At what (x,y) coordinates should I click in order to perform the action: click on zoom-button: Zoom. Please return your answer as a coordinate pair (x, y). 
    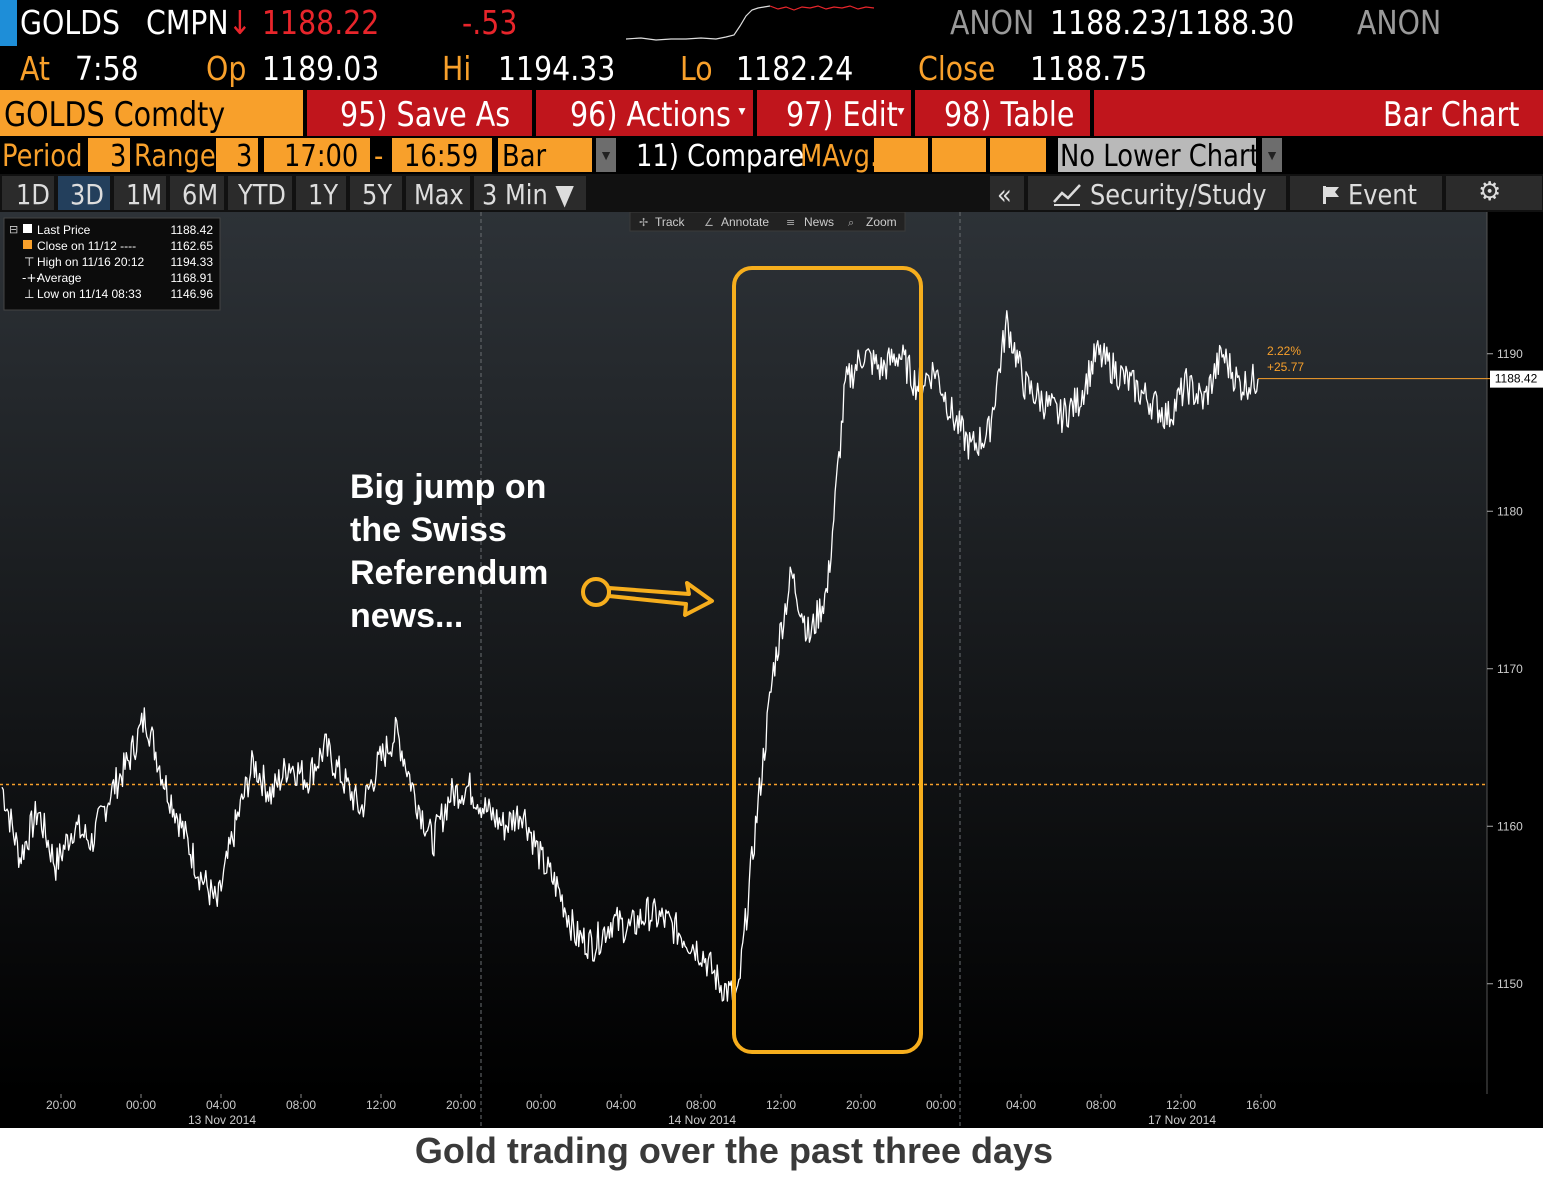
    Looking at the image, I should click on (881, 222).